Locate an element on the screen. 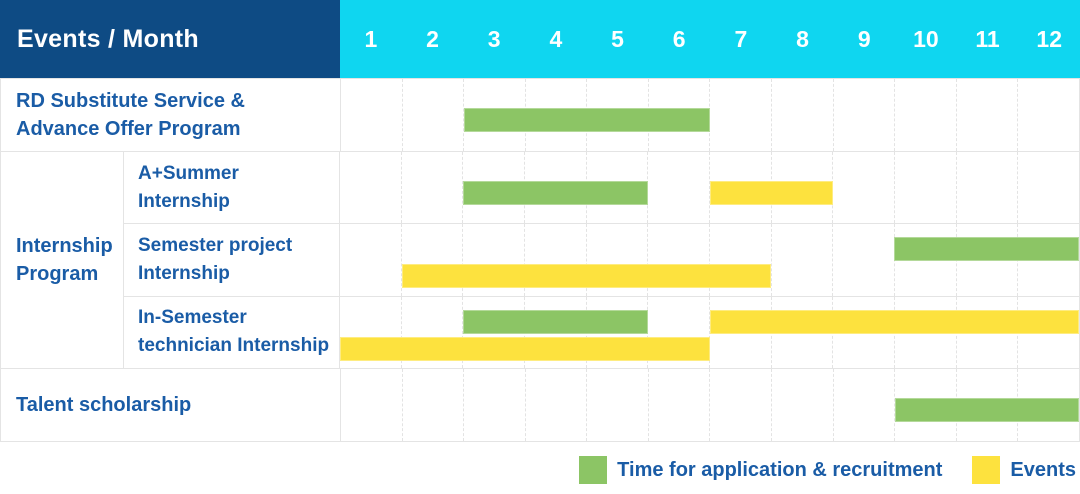 Image resolution: width=1080 pixels, height=494 pixels. month-header-3: 3 is located at coordinates (494, 38).